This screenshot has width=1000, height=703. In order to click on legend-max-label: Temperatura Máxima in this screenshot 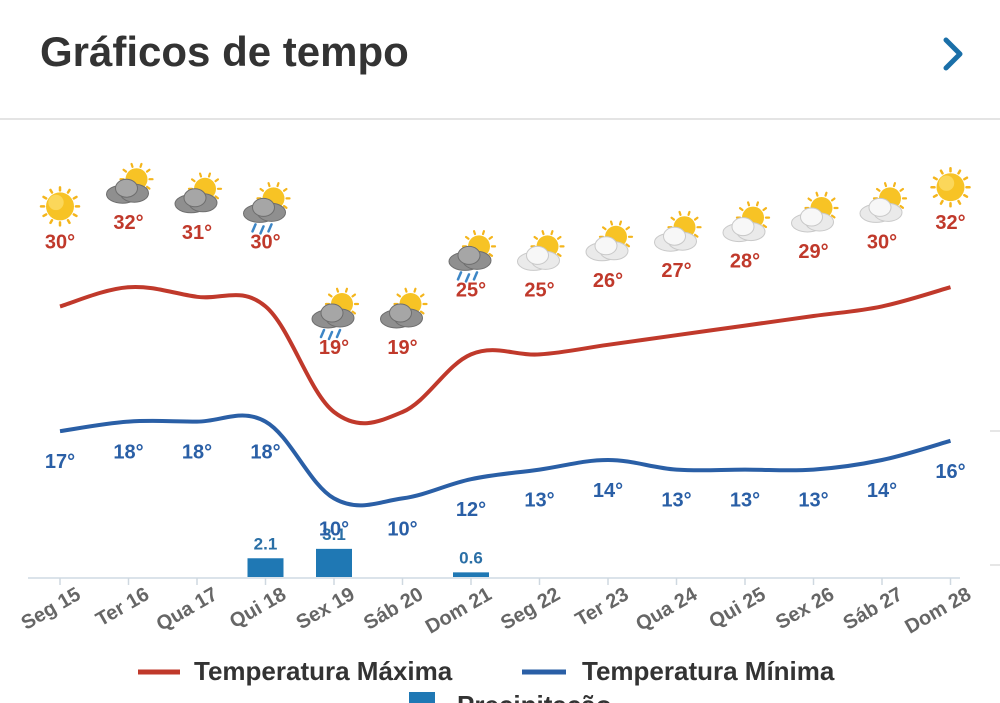, I will do `click(323, 671)`.